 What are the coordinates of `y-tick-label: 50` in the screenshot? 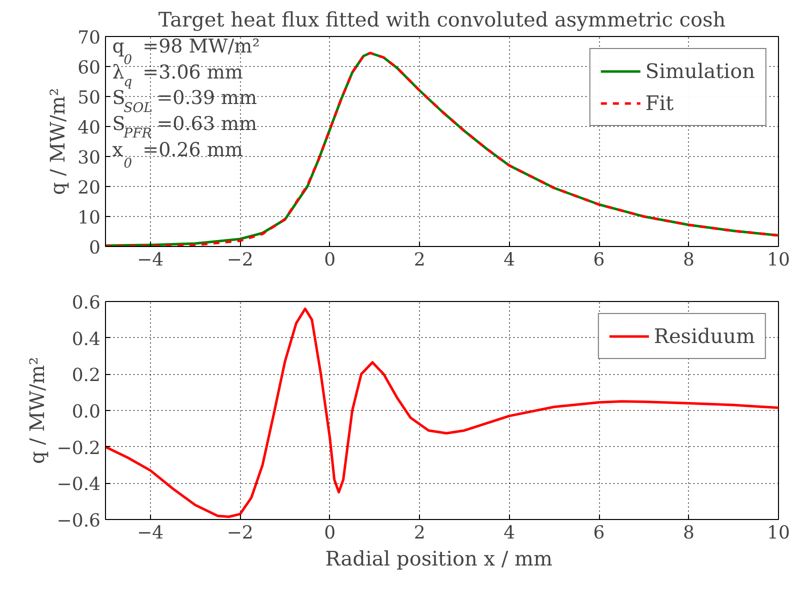 It's located at (89, 98).